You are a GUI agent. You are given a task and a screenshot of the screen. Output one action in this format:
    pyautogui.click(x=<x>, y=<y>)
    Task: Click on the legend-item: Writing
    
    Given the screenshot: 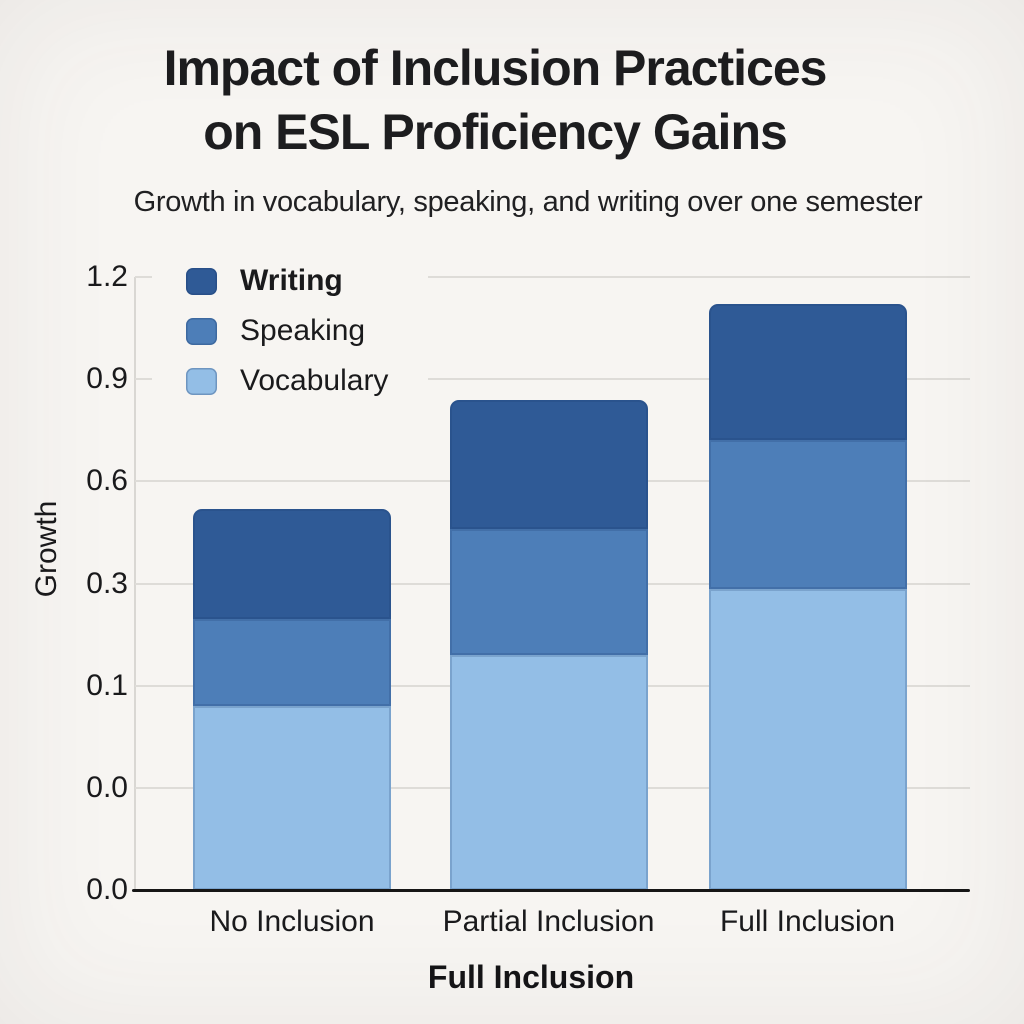 What is the action you would take?
    pyautogui.click(x=290, y=281)
    